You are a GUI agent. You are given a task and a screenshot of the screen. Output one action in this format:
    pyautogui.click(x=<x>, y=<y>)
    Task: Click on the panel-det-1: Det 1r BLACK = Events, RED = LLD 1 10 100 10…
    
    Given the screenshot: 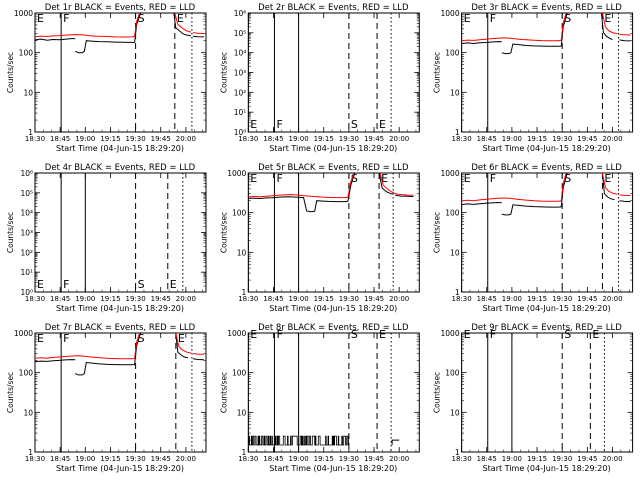 What is the action you would take?
    pyautogui.click(x=106, y=78)
    